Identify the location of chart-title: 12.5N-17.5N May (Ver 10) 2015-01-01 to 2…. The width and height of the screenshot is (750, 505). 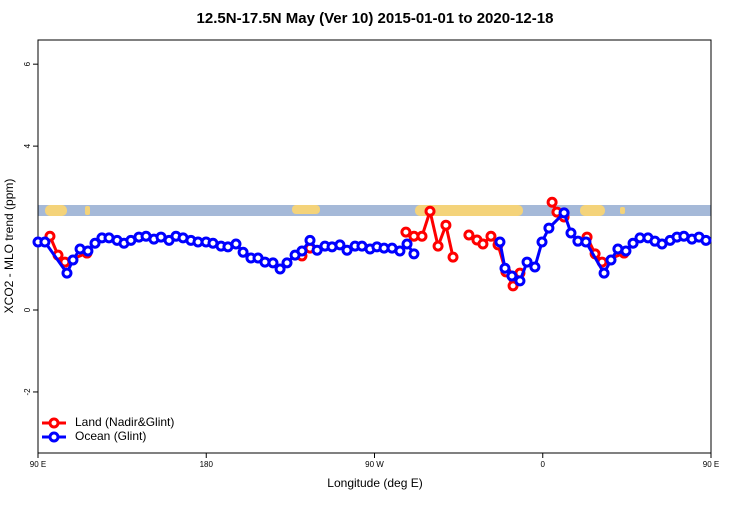
(375, 18).